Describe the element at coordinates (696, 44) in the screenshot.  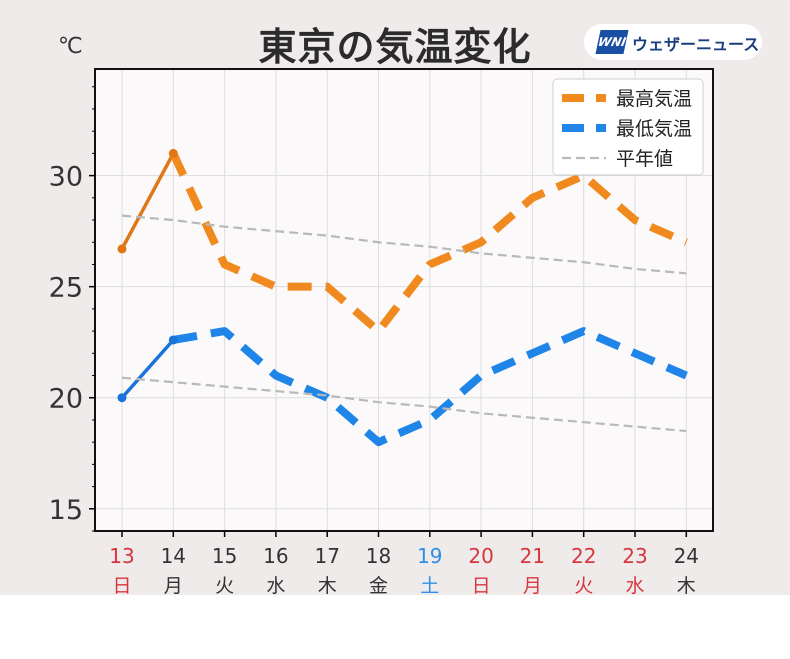
I see `brand-name: ウェザーニュース` at that location.